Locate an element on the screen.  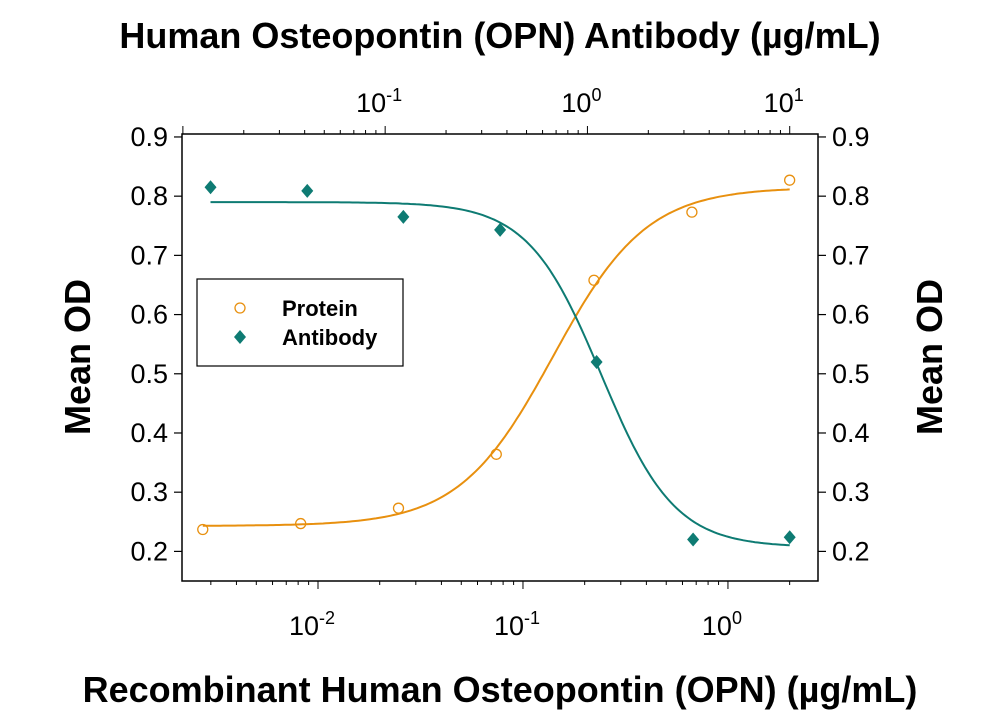
x-top-tick-label: 10¹ is located at coordinates (784, 101).